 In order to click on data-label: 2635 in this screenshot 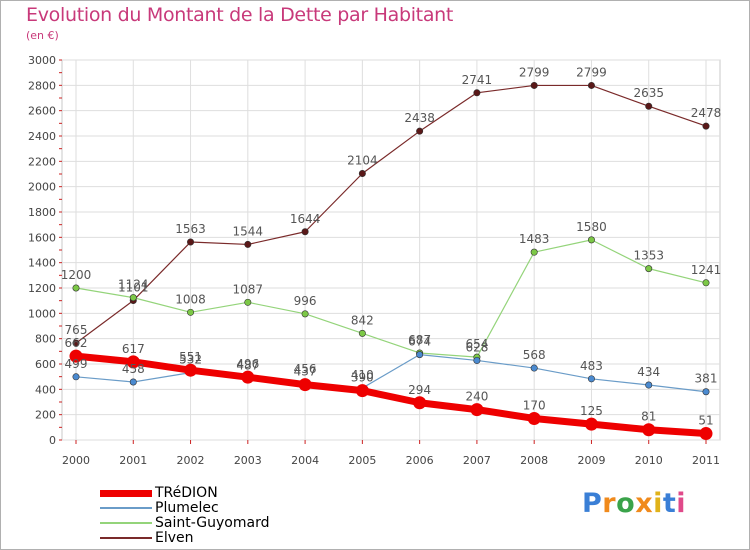, I will do `click(648, 93)`.